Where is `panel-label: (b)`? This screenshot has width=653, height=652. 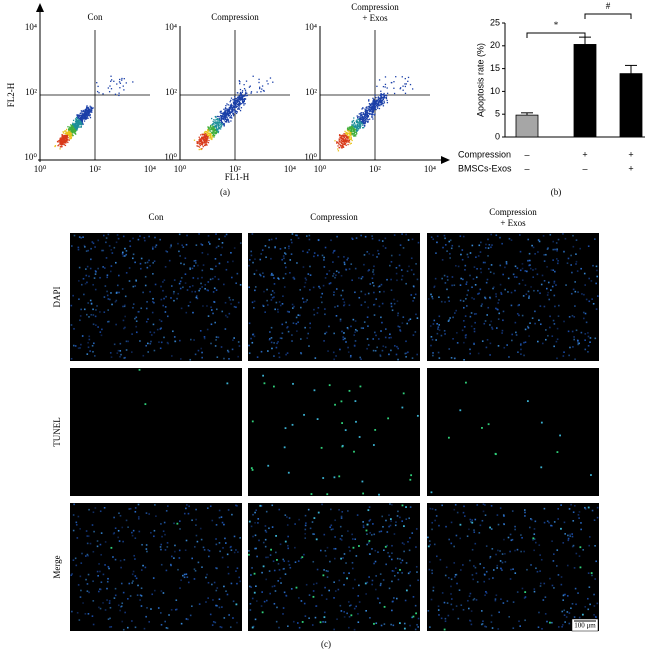 panel-label: (b) is located at coordinates (556, 192).